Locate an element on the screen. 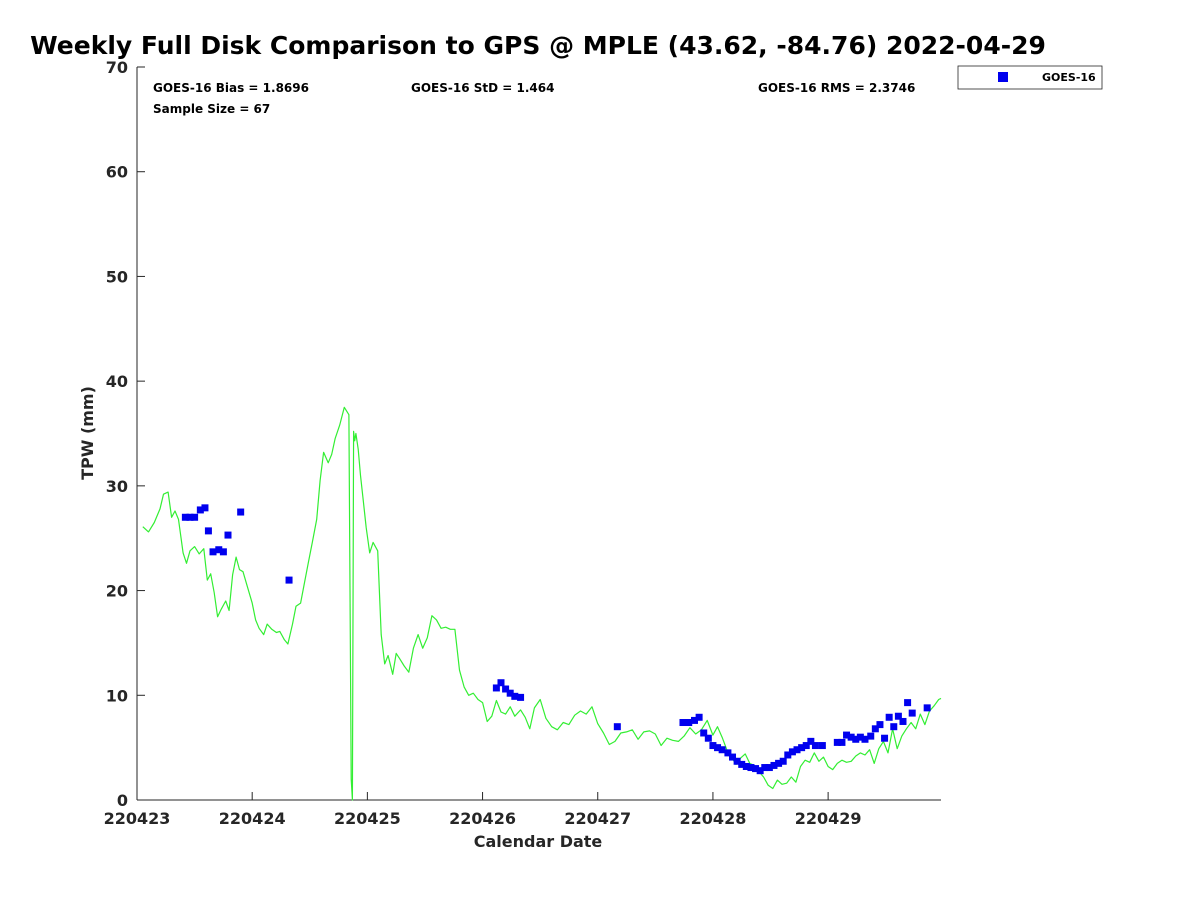 The image size is (1200, 900). legend: GOES-16 is located at coordinates (1030, 77).